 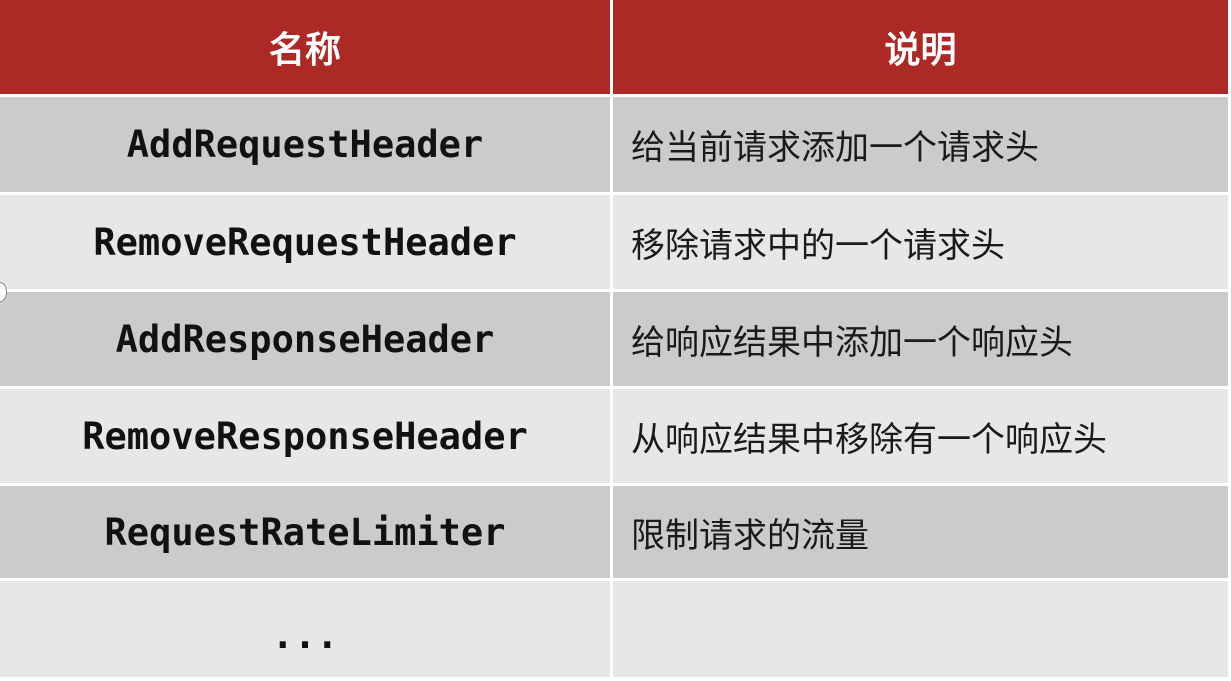 What do you see at coordinates (869, 439) in the screenshot?
I see `cell-filter-desc: 从响应结果中移除有一个响应头` at bounding box center [869, 439].